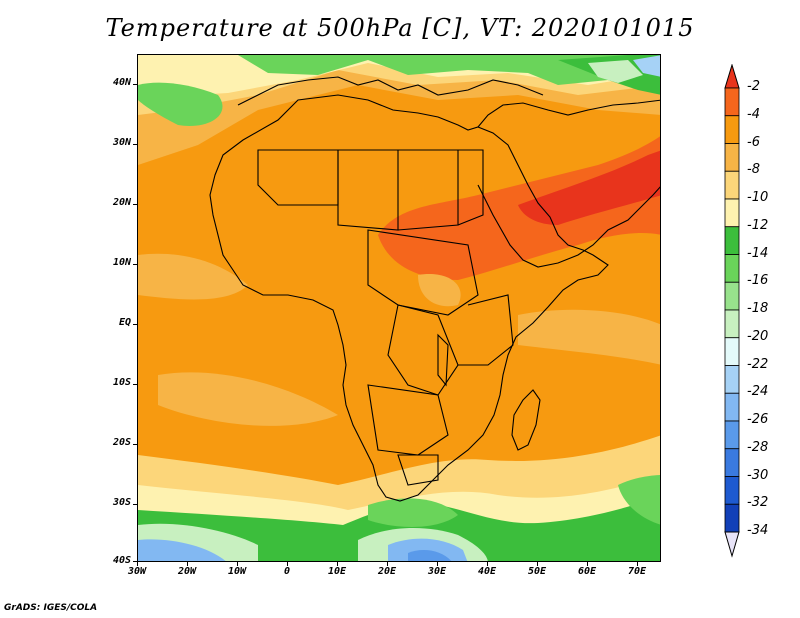 This screenshot has width=800, height=618. Describe the element at coordinates (758, 225) in the screenshot. I see `colorbar-label: -12` at that location.